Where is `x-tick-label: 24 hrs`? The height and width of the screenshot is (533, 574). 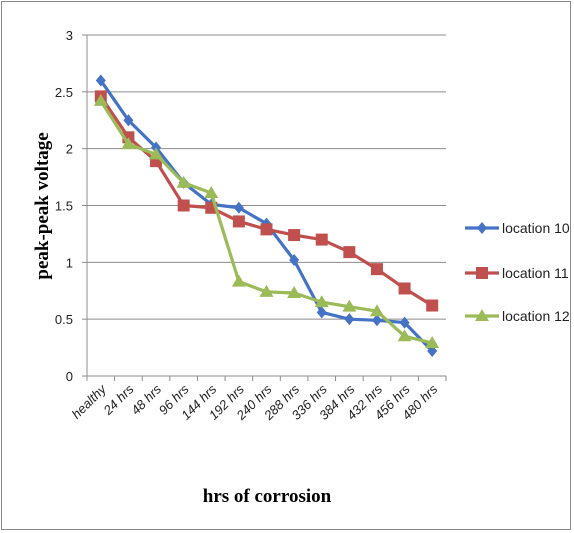 x-tick-label: 24 hrs is located at coordinates (118, 399).